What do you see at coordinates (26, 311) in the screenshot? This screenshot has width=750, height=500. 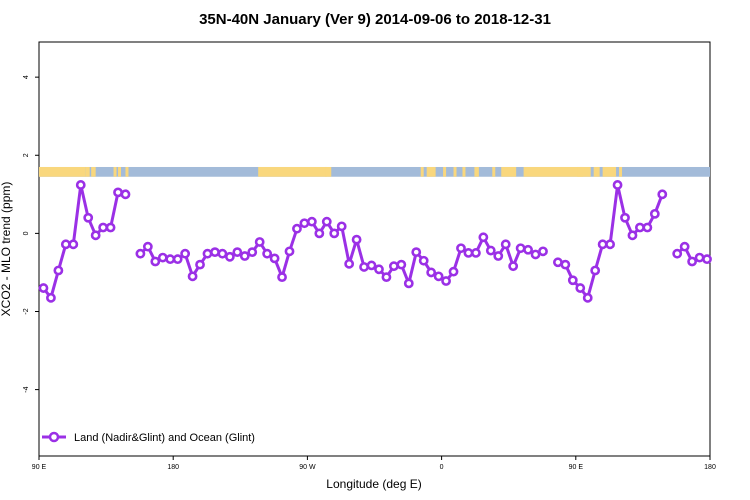 I see `y-tick-label: -2` at bounding box center [26, 311].